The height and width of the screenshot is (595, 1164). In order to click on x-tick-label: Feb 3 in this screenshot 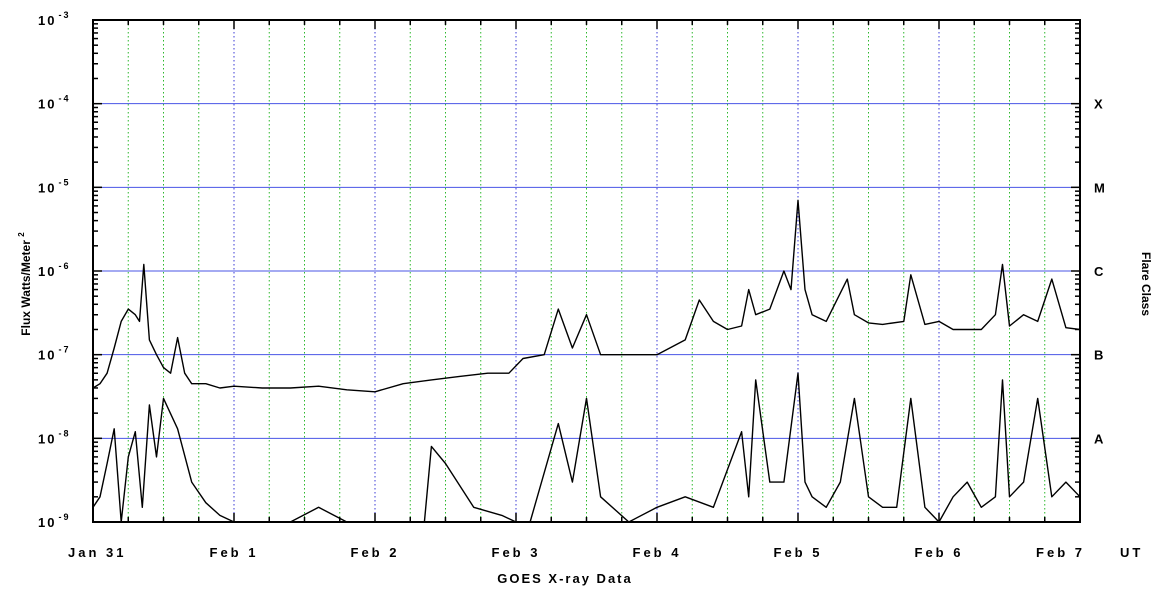, I will do `click(516, 552)`.